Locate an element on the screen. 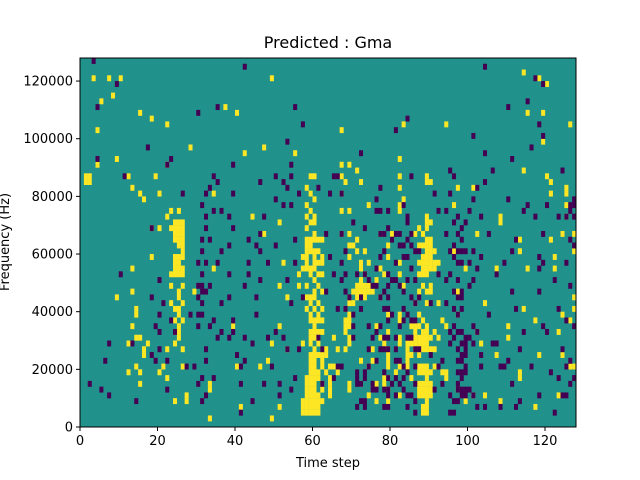 This screenshot has width=640, height=480. y-tick-label: 120000 is located at coordinates (48, 82).